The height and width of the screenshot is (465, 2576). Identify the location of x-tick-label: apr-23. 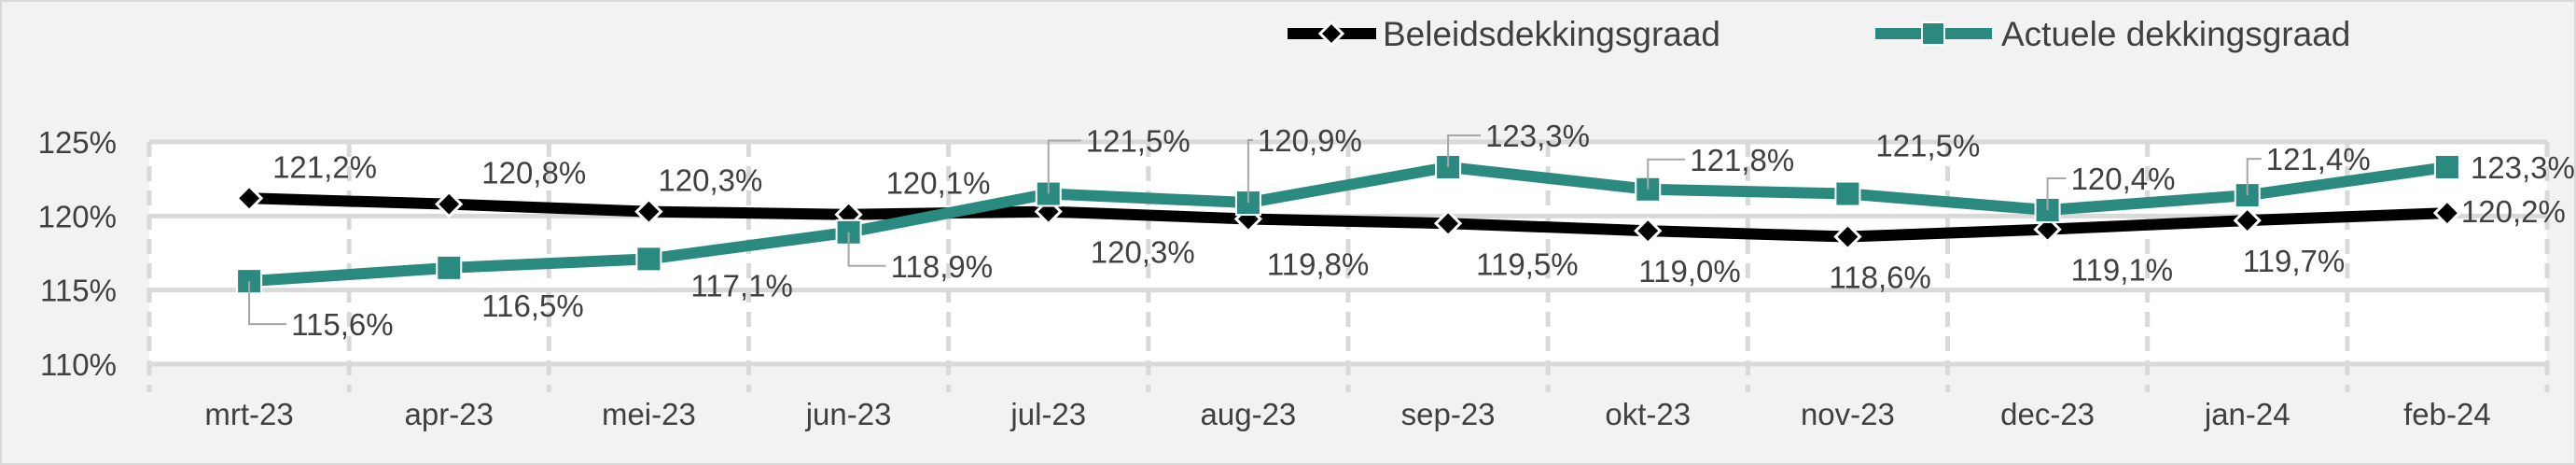
(449, 414).